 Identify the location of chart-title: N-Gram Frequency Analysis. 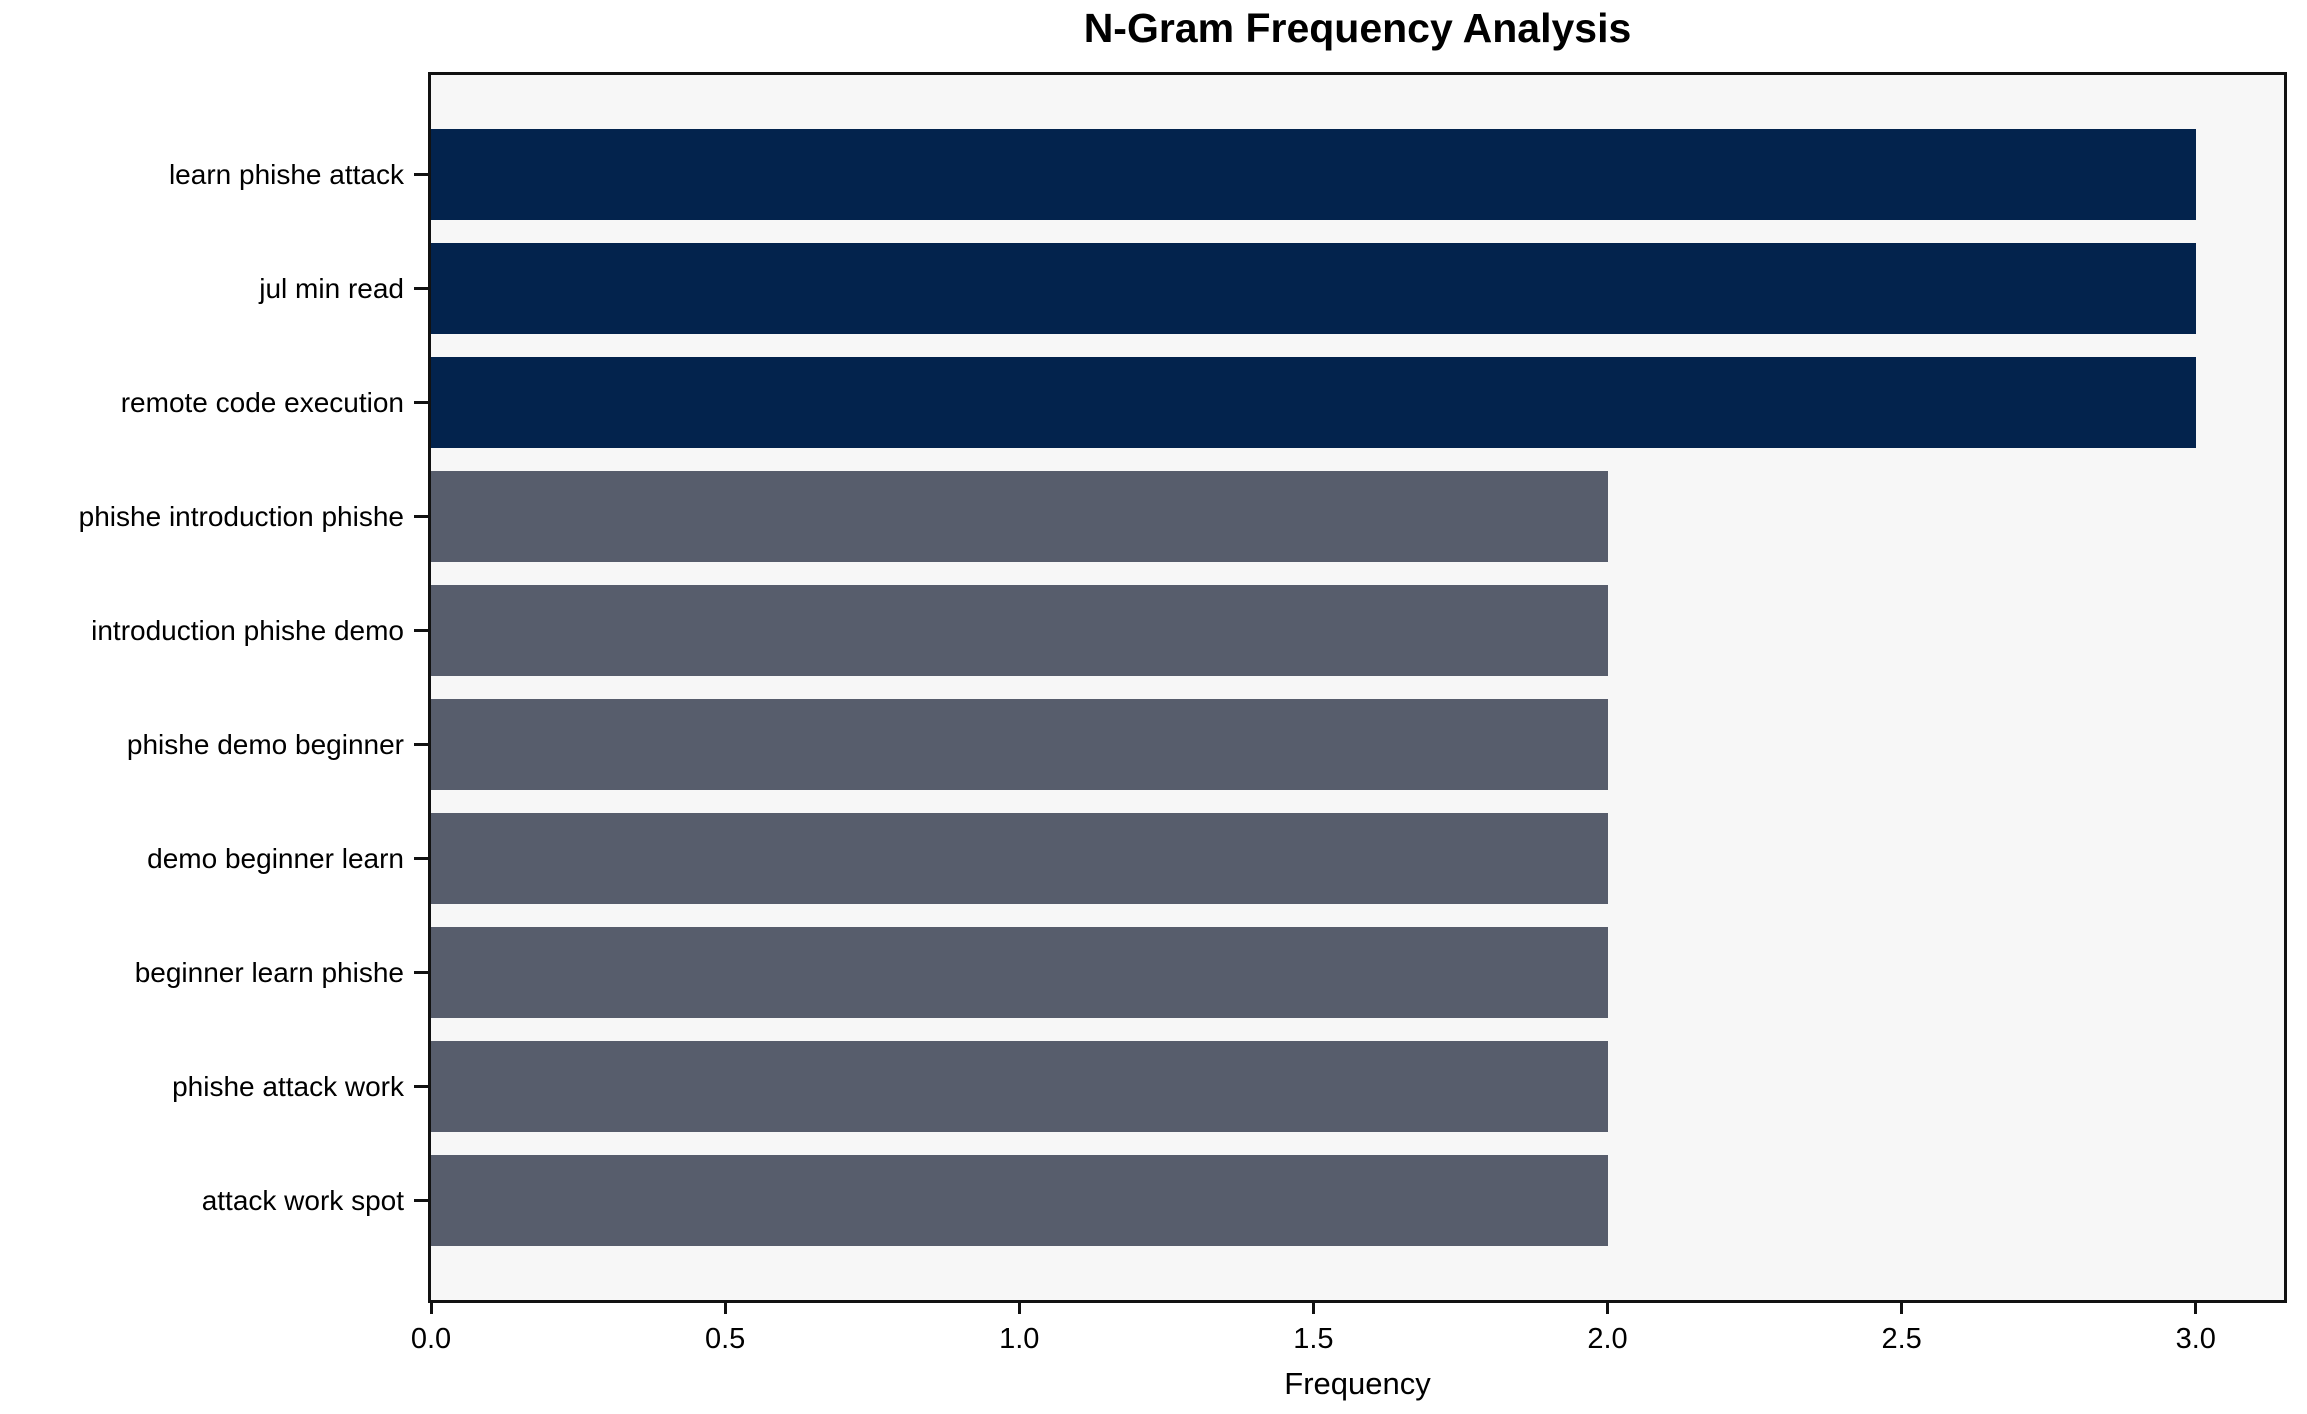
(1357, 28).